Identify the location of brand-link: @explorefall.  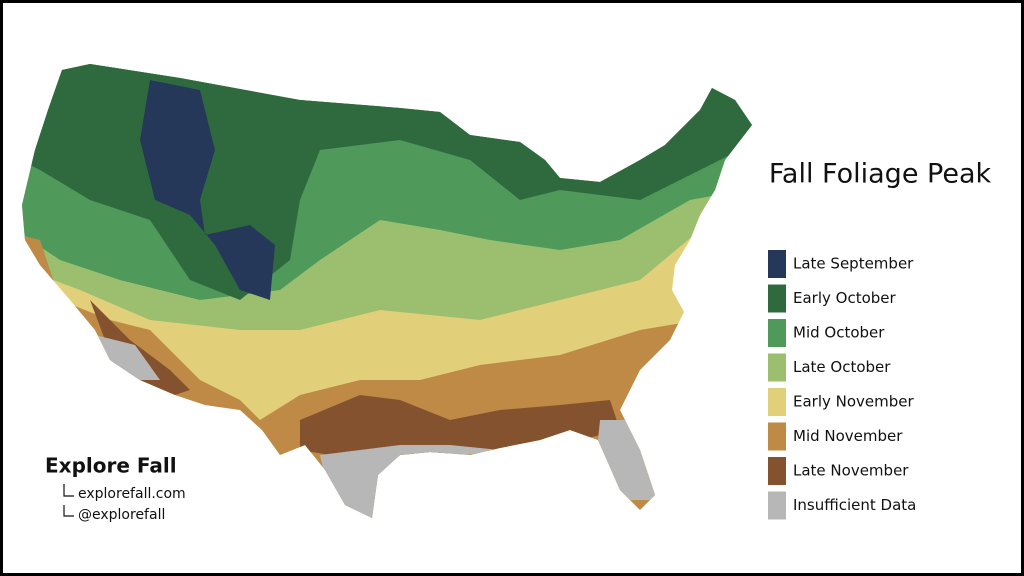
(121, 515).